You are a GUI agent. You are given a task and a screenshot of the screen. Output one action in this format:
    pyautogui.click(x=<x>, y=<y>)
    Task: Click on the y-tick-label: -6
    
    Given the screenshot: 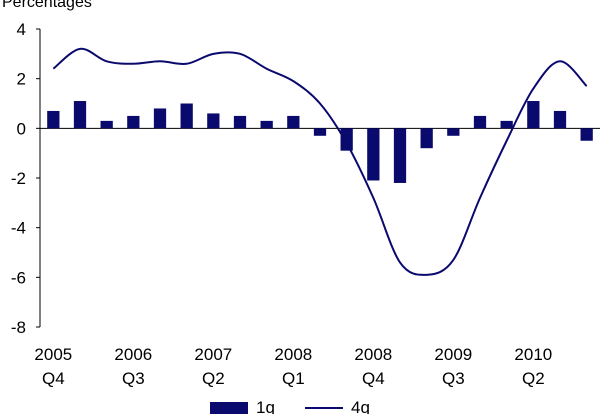 What is the action you would take?
    pyautogui.click(x=18, y=277)
    